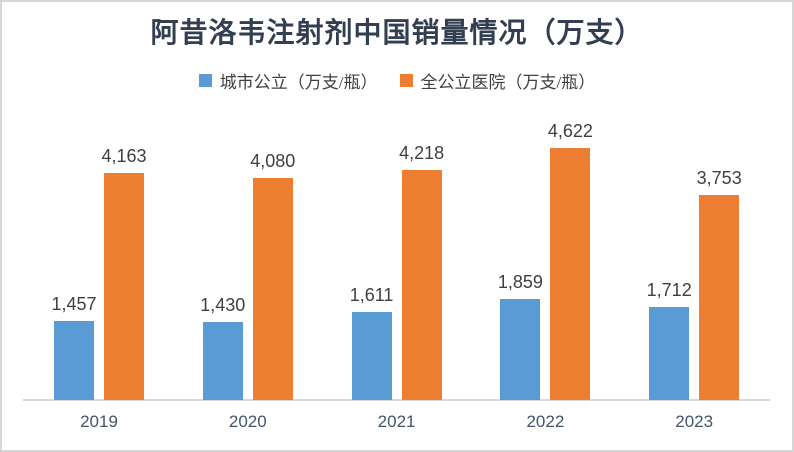 This screenshot has height=452, width=794. Describe the element at coordinates (694, 421) in the screenshot. I see `x-axis-label-2023: 2023` at that location.